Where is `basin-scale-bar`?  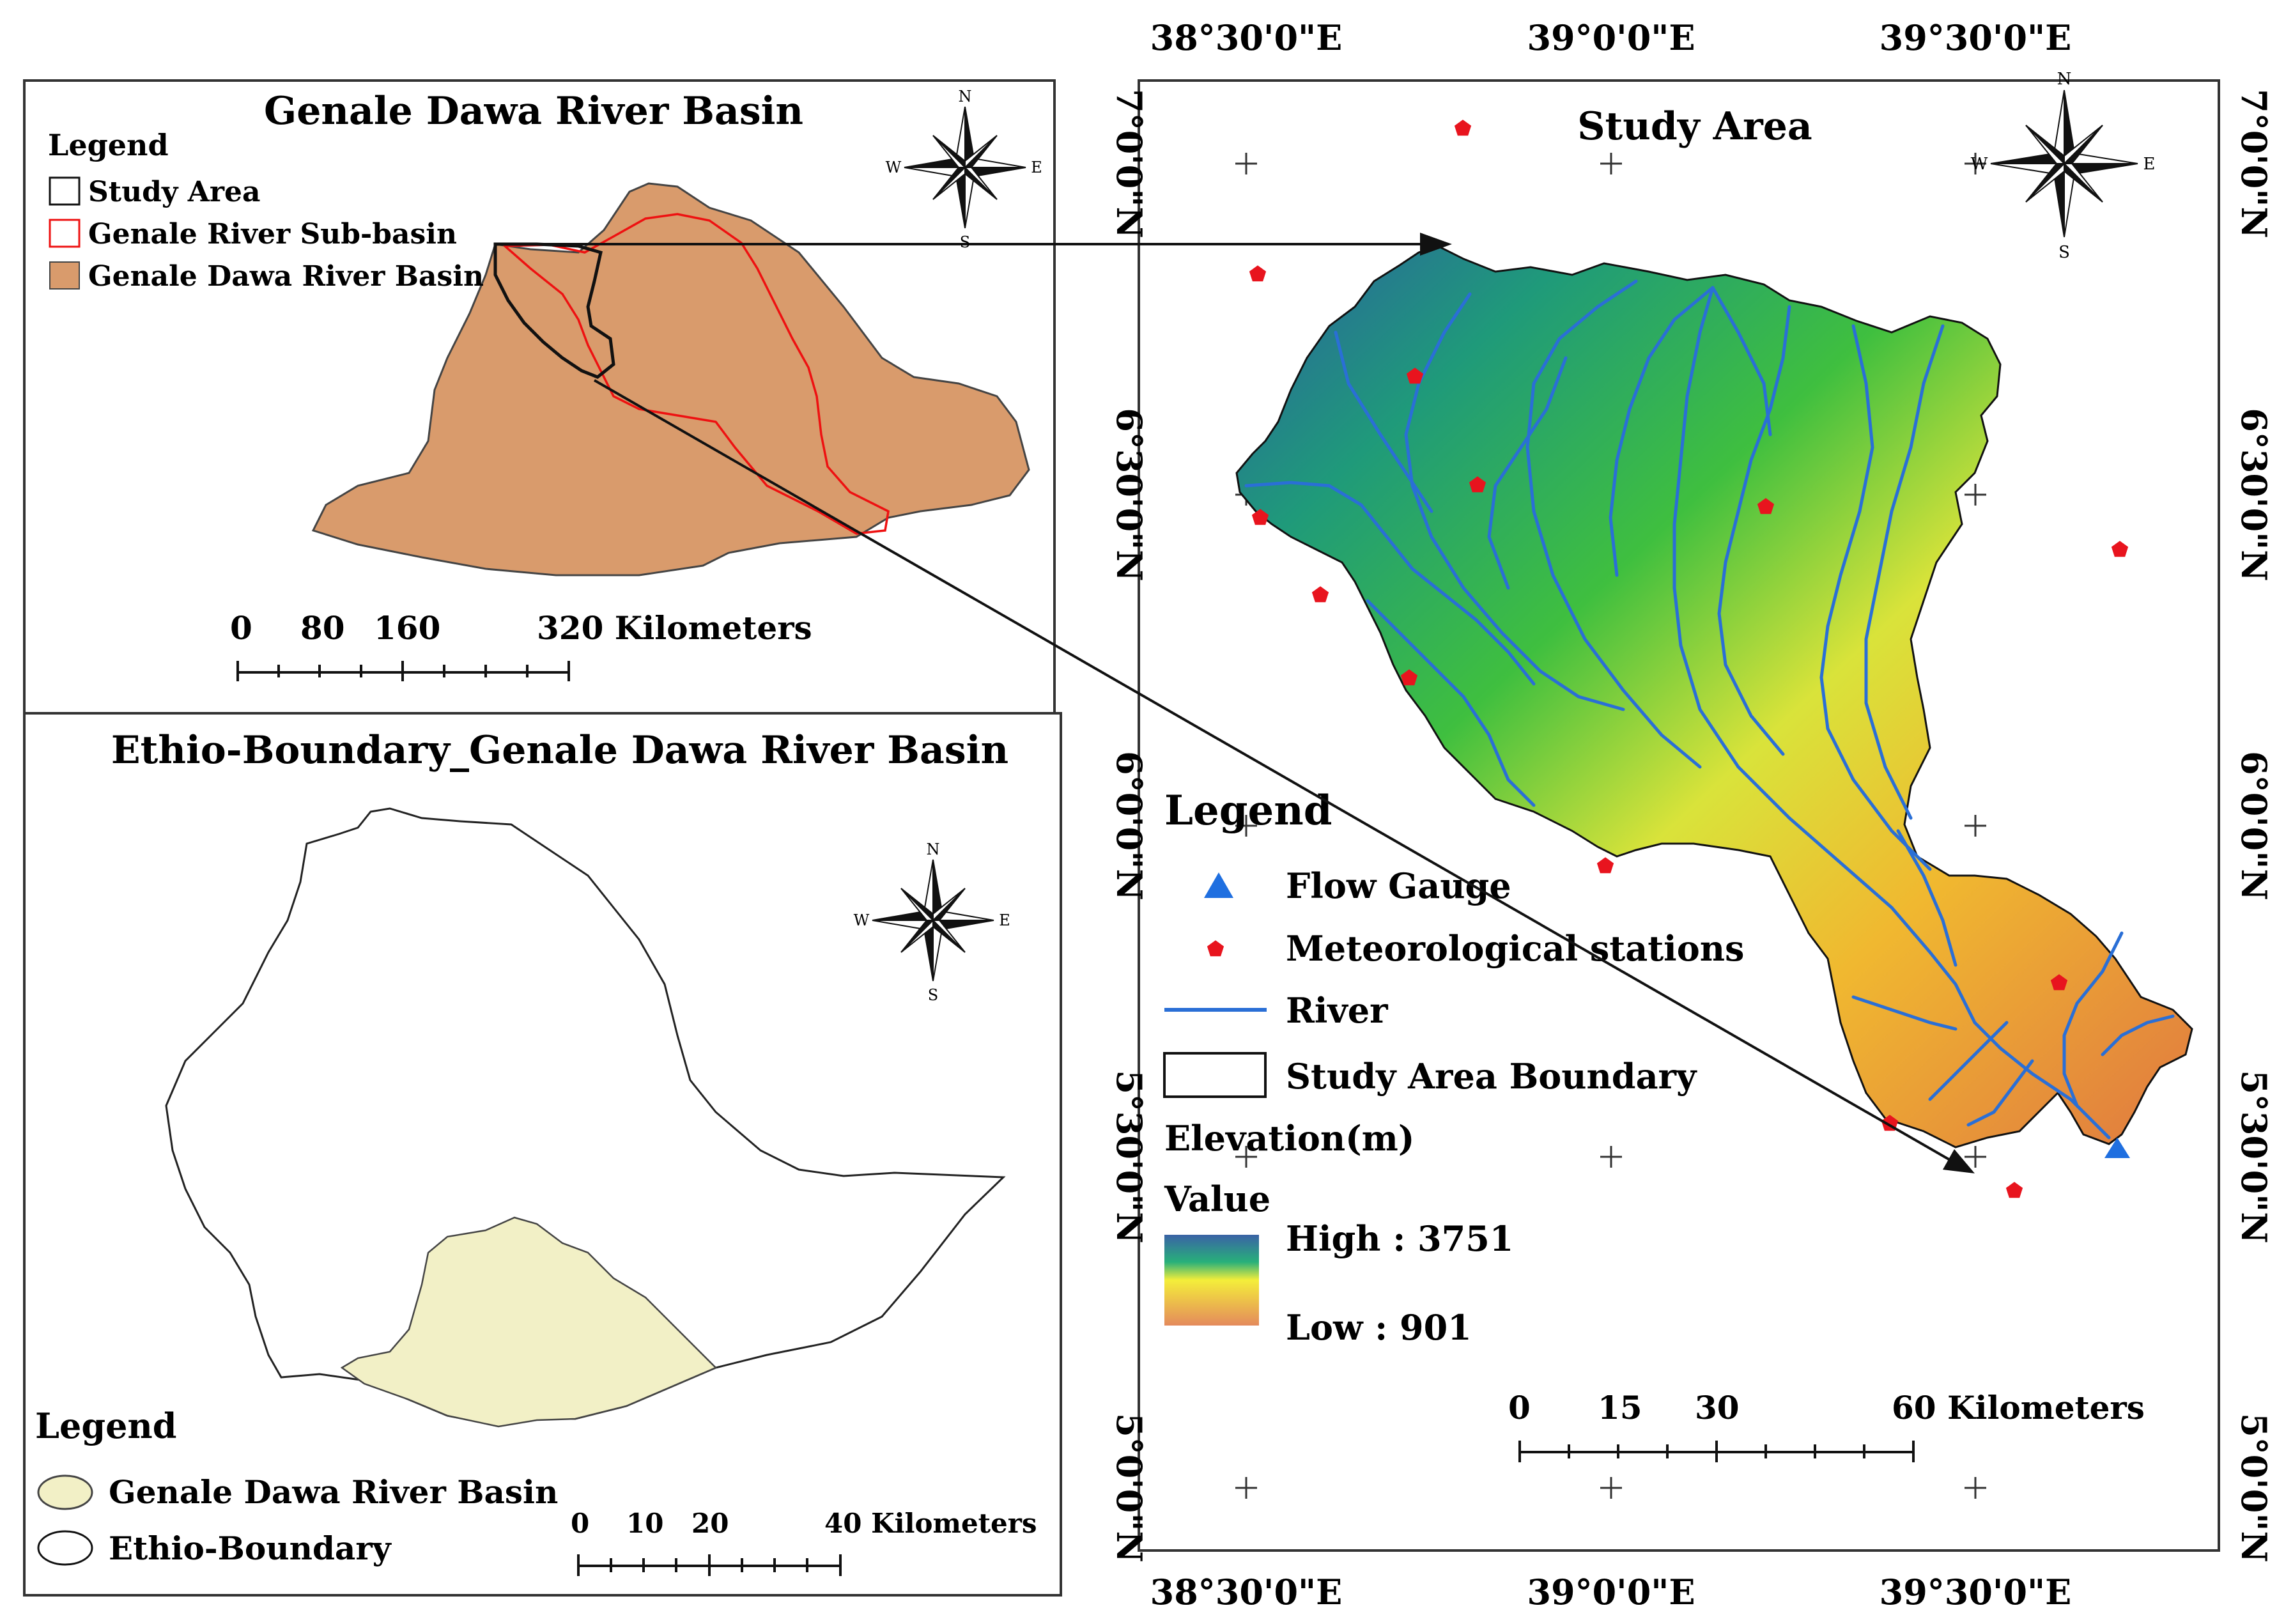 basin-scale-bar is located at coordinates (403, 671).